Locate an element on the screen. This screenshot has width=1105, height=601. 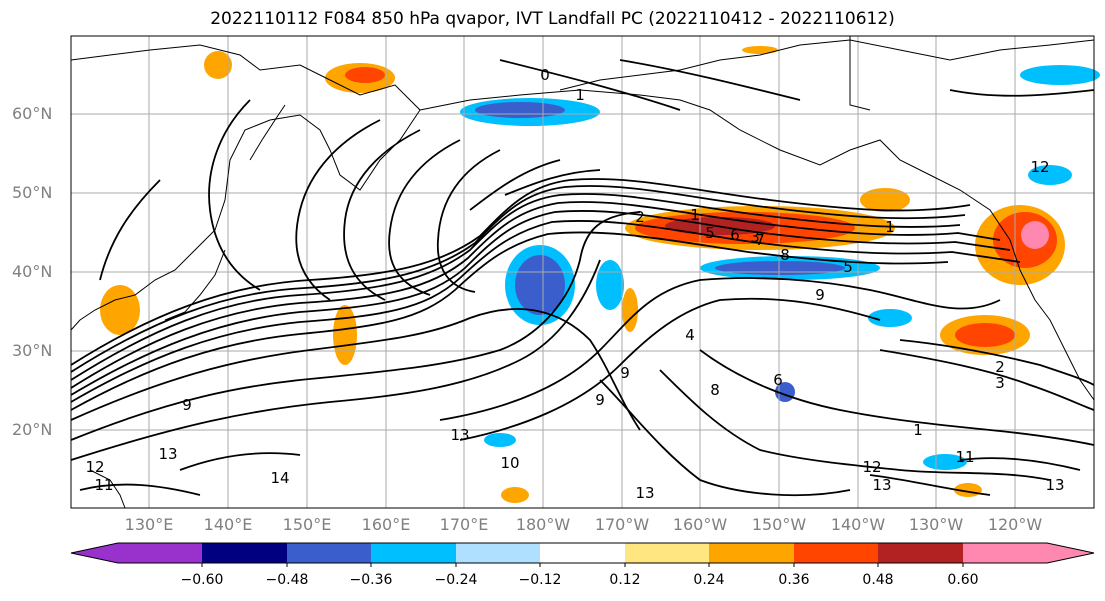
lon-label-130w: 130°W is located at coordinates (936, 524).